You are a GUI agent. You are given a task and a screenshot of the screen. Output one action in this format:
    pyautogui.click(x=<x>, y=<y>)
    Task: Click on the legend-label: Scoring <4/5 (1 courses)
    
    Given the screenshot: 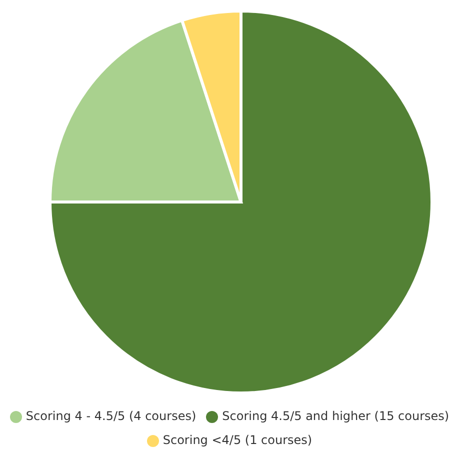 What is the action you would take?
    pyautogui.click(x=237, y=440)
    